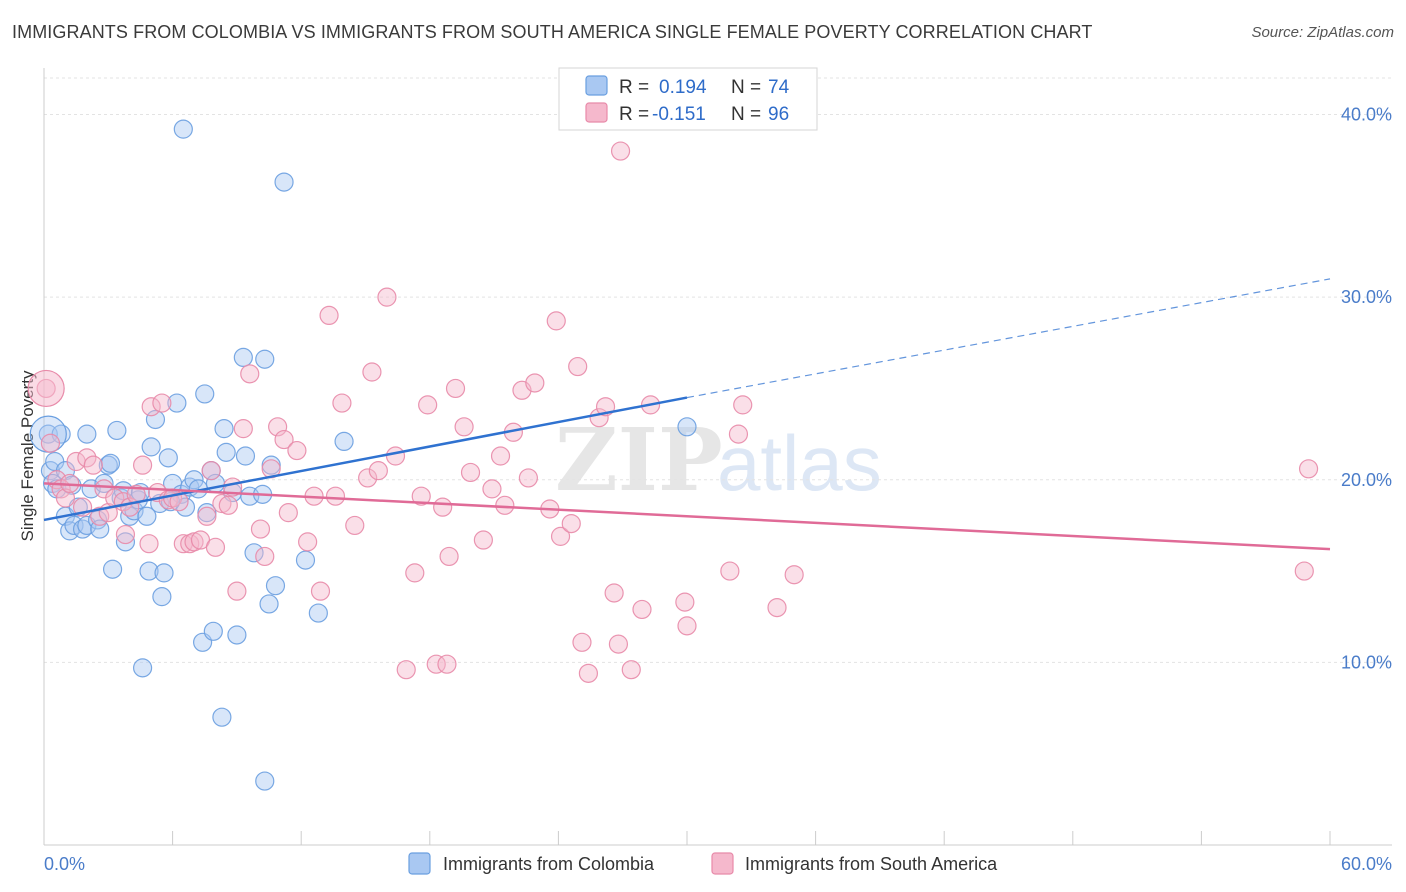  What do you see at coordinates (683, 87) in the screenshot?
I see `legend-r-value-colombia: 0.194` at bounding box center [683, 87].